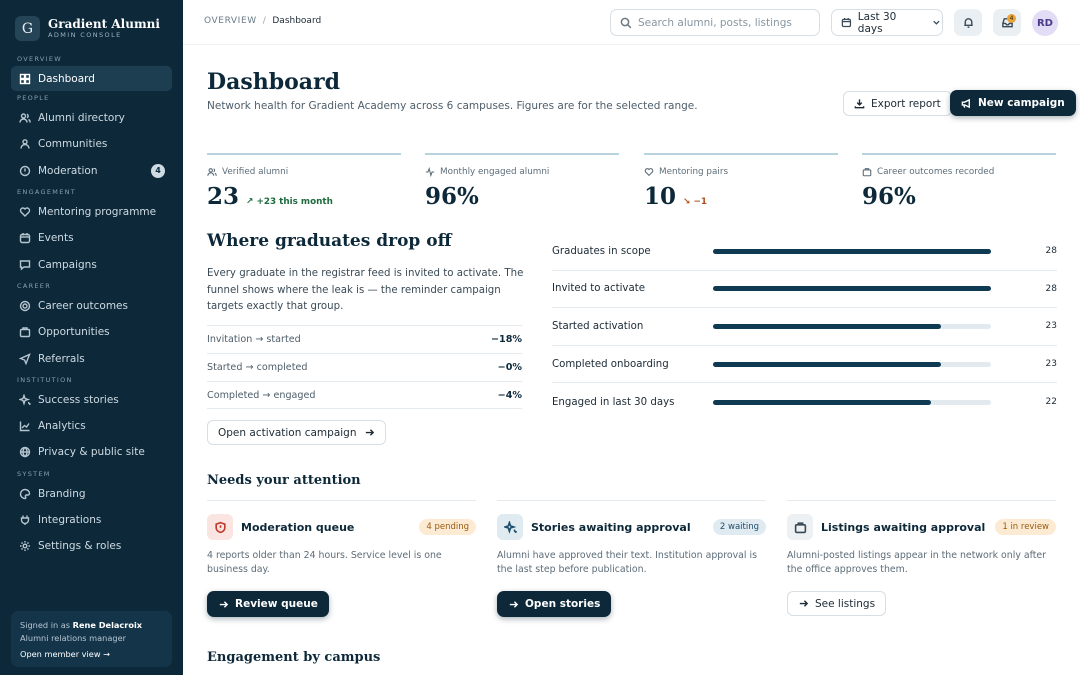 Image resolution: width=1080 pixels, height=675 pixels. Describe the element at coordinates (276, 604) in the screenshot. I see `card-button-label: Review queue` at that location.